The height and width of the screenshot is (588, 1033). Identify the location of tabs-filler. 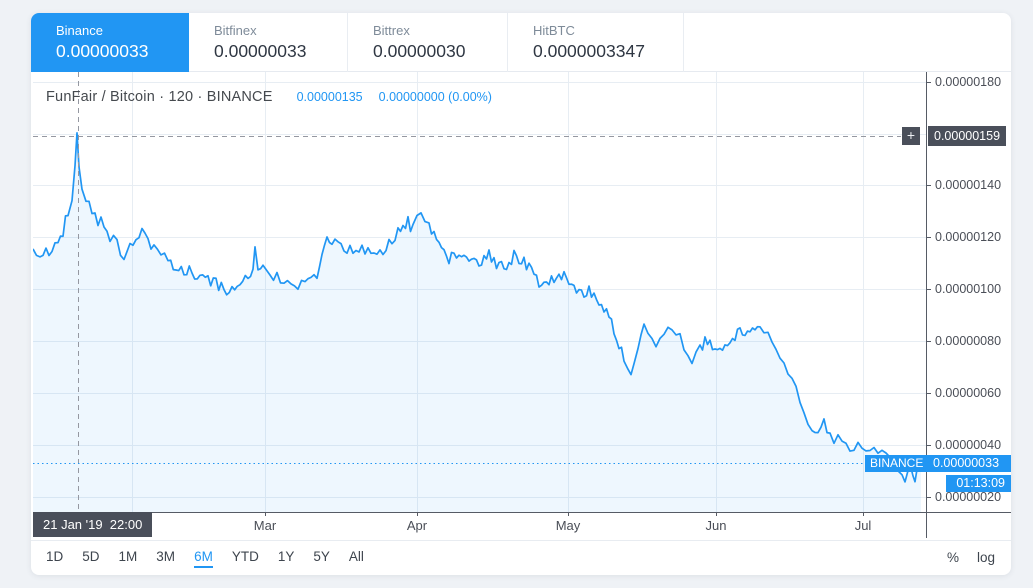
(847, 42).